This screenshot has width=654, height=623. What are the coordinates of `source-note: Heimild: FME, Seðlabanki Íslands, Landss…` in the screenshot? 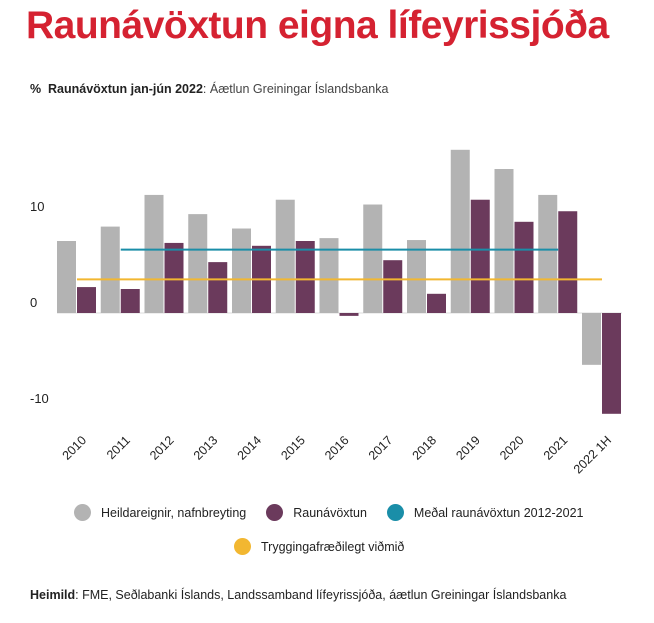 It's located at (298, 595).